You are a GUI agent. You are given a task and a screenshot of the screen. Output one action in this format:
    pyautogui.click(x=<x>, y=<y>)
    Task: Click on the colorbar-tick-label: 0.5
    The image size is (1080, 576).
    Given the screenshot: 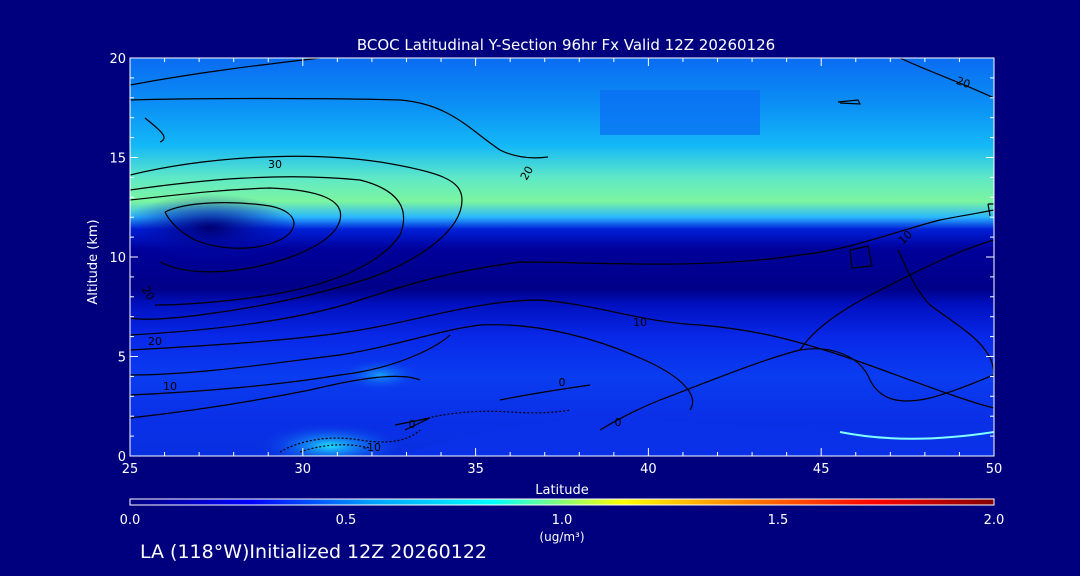 What is the action you would take?
    pyautogui.click(x=346, y=520)
    